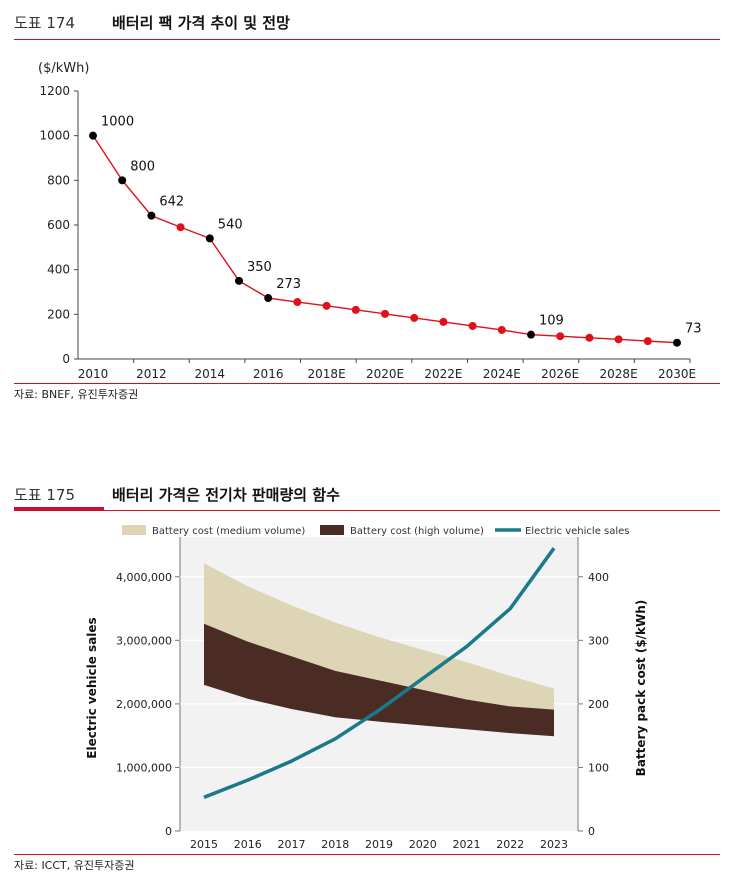 The height and width of the screenshot is (882, 736). I want to click on fig175-right-tick-label: 400, so click(598, 577).